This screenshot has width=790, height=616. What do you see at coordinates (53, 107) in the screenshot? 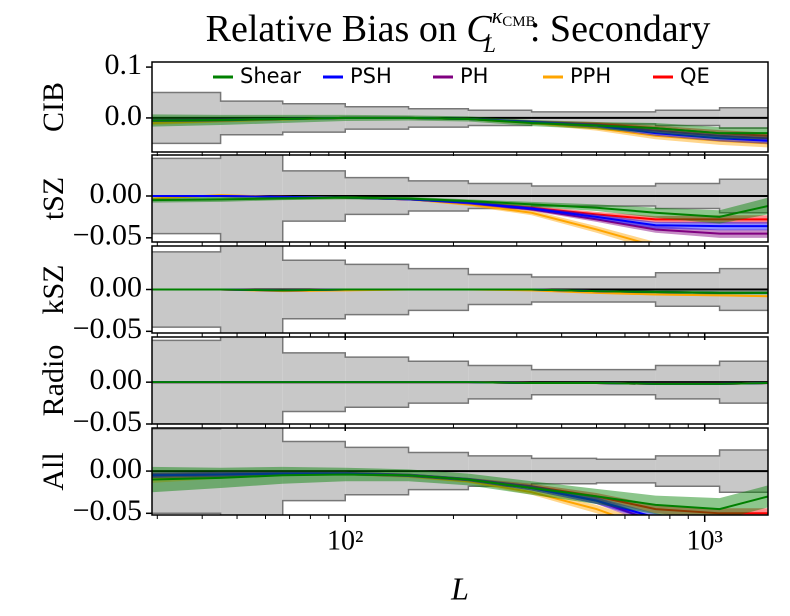
I see `y-axis-label: CIB` at bounding box center [53, 107].